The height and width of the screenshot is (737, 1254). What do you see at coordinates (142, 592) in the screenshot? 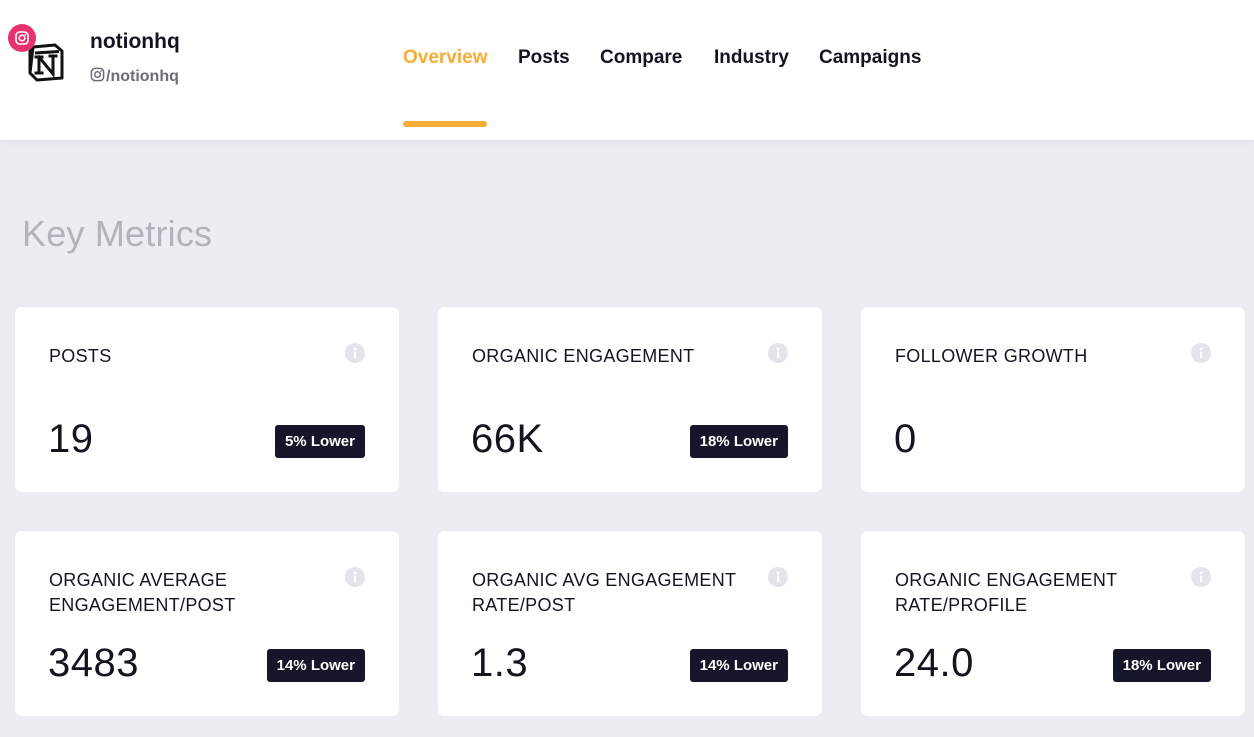
I see `metric-label: ORGANIC AVERAGE ENGAGEMENT/POST` at bounding box center [142, 592].